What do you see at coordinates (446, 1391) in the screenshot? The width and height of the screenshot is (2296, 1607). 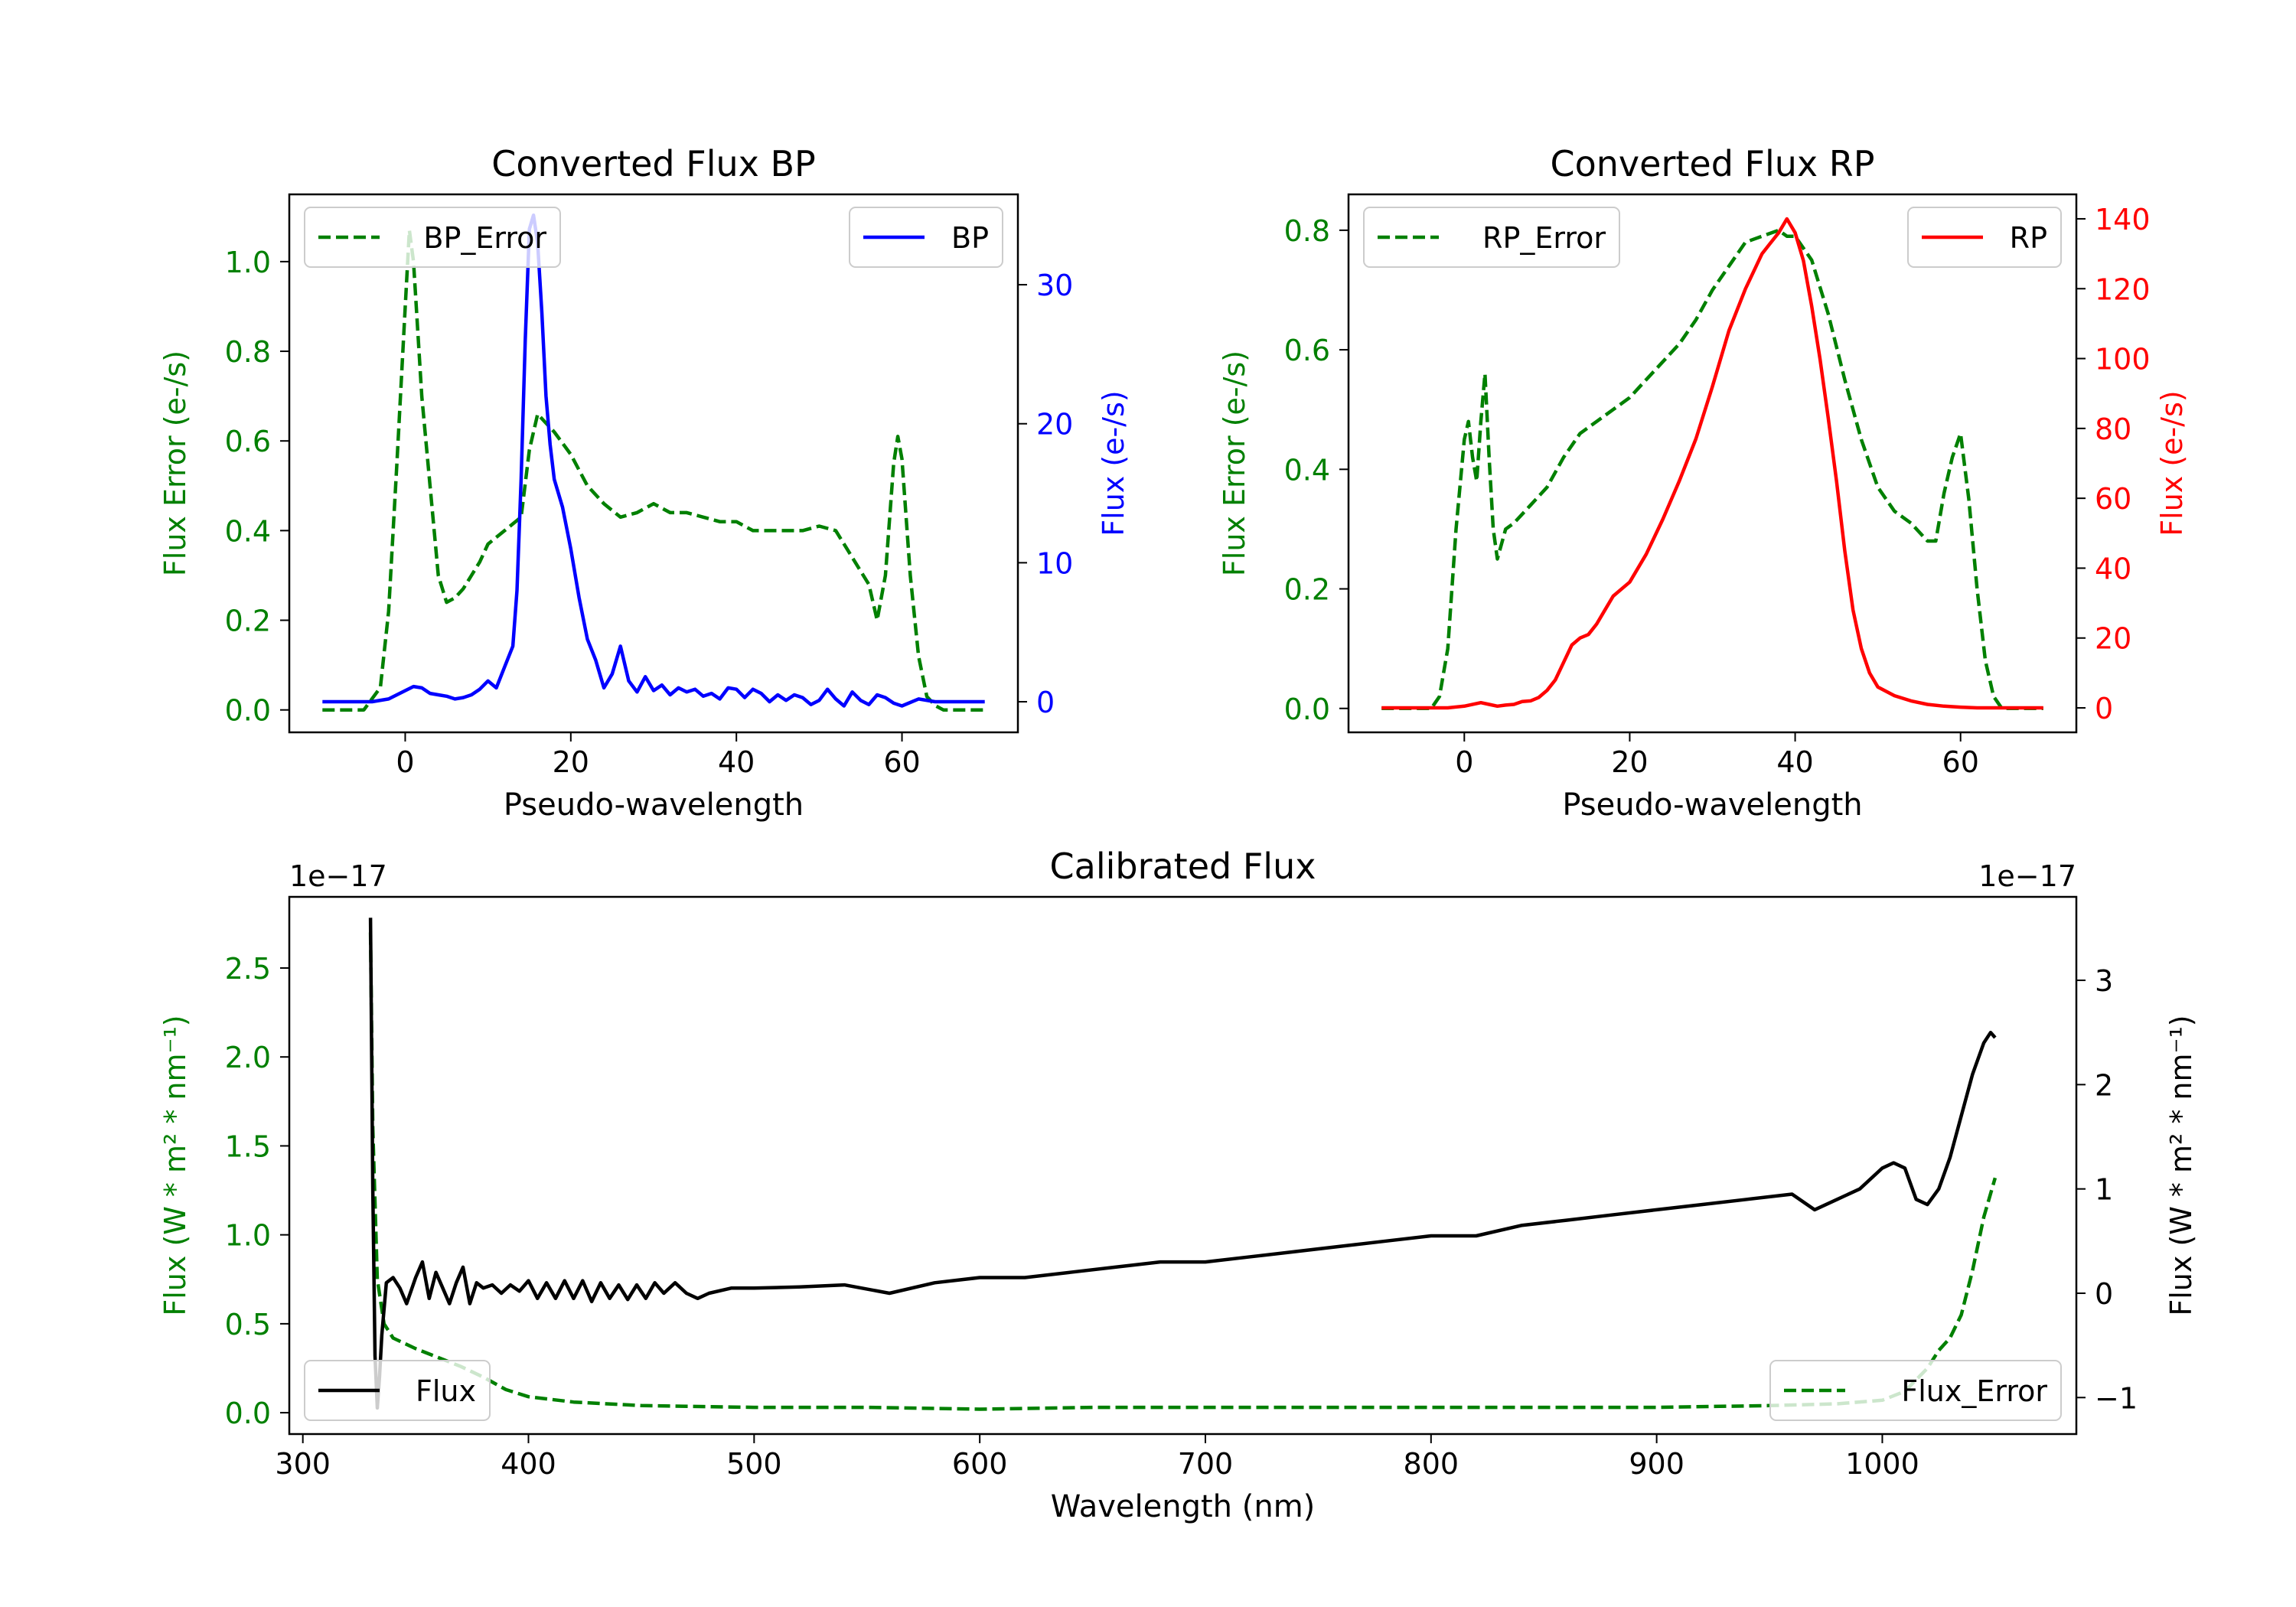 I see `legend-label: Flux` at bounding box center [446, 1391].